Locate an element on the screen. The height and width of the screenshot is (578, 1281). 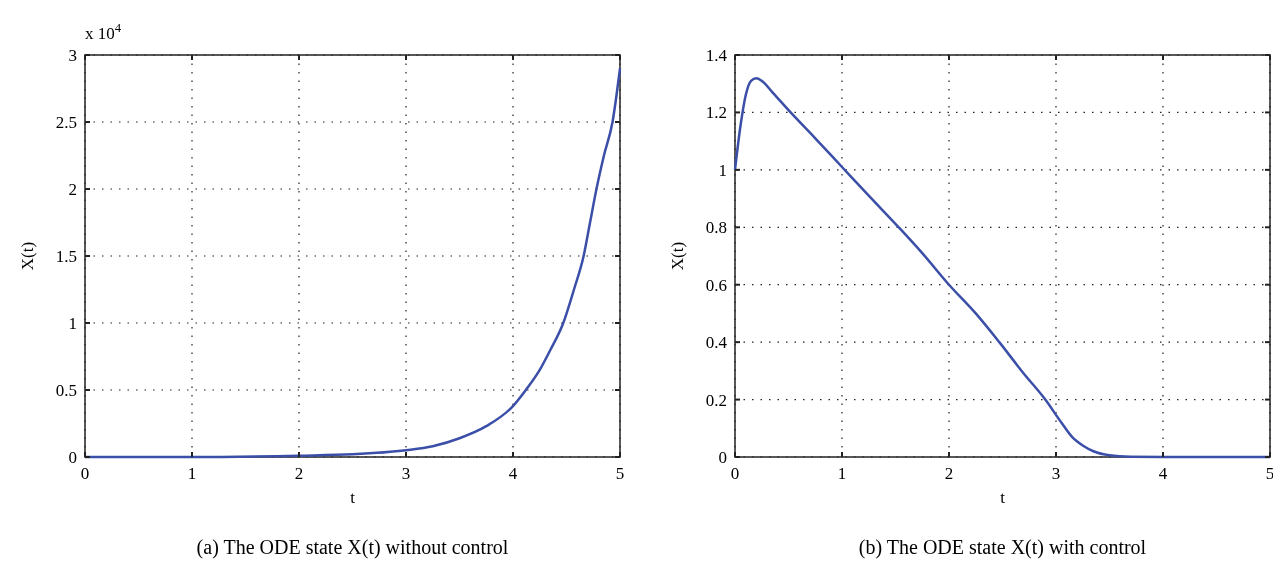
text: (b) The ODE state X(t) with control is located at coordinates (1002, 547).